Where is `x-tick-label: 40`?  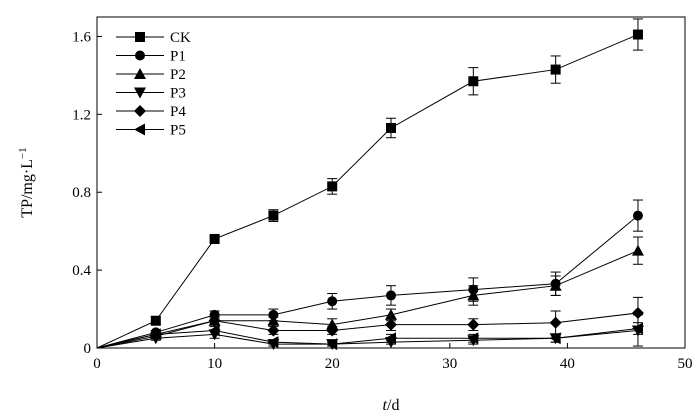
x-tick-label: 40 is located at coordinates (567, 364).